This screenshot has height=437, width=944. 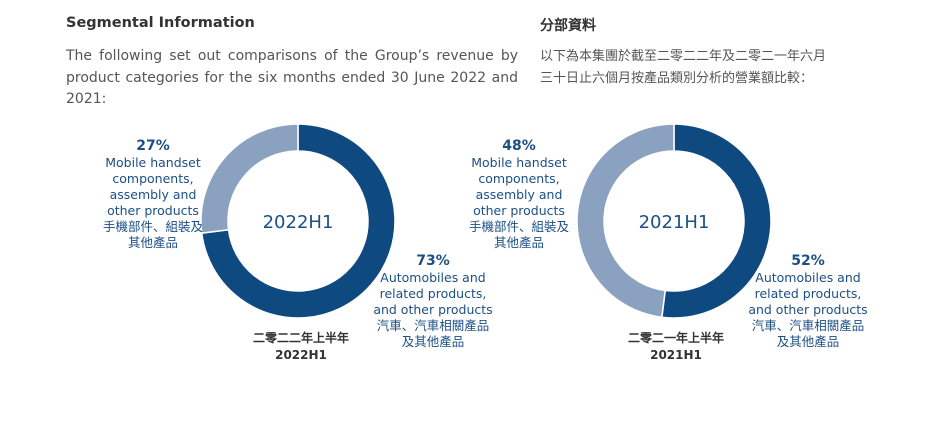 I want to click on donut-center-title: 2021H1, so click(x=674, y=222).